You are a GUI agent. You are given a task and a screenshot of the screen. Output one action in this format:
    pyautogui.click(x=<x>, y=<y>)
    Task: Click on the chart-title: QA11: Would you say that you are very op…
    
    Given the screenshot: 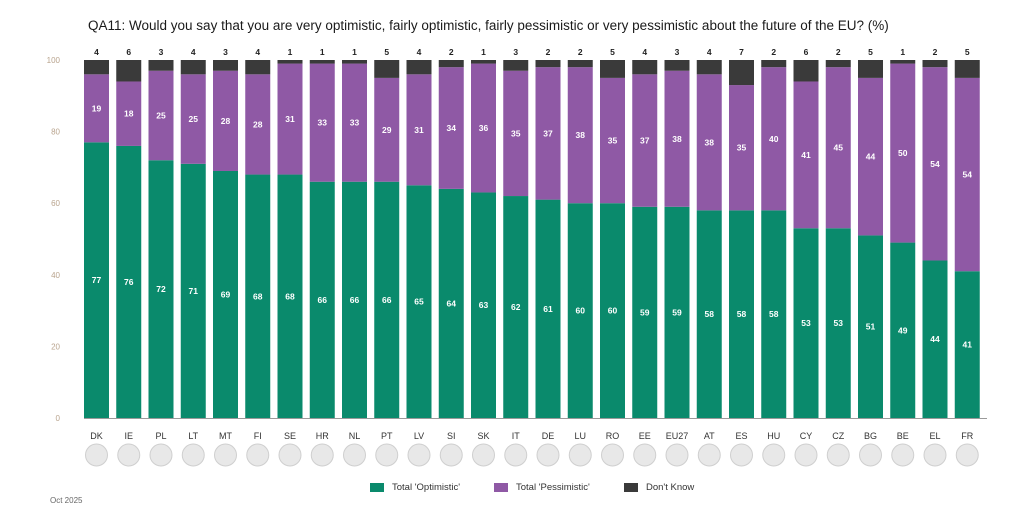 What is the action you would take?
    pyautogui.click(x=488, y=25)
    